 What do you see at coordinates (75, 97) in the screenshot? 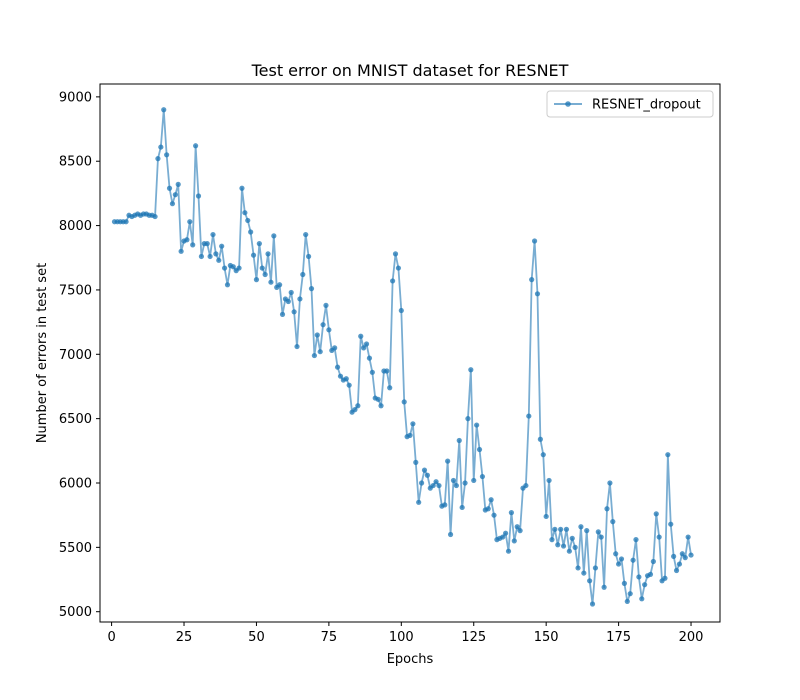
I see `y-tick-label: 9000` at bounding box center [75, 97].